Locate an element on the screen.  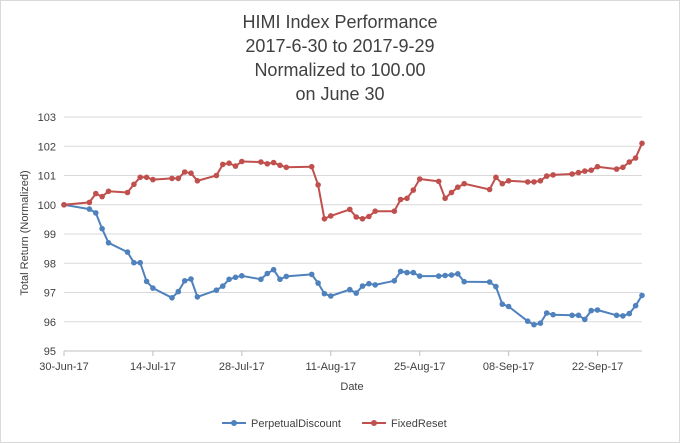
y-tick-label: 100 is located at coordinates (47, 206).